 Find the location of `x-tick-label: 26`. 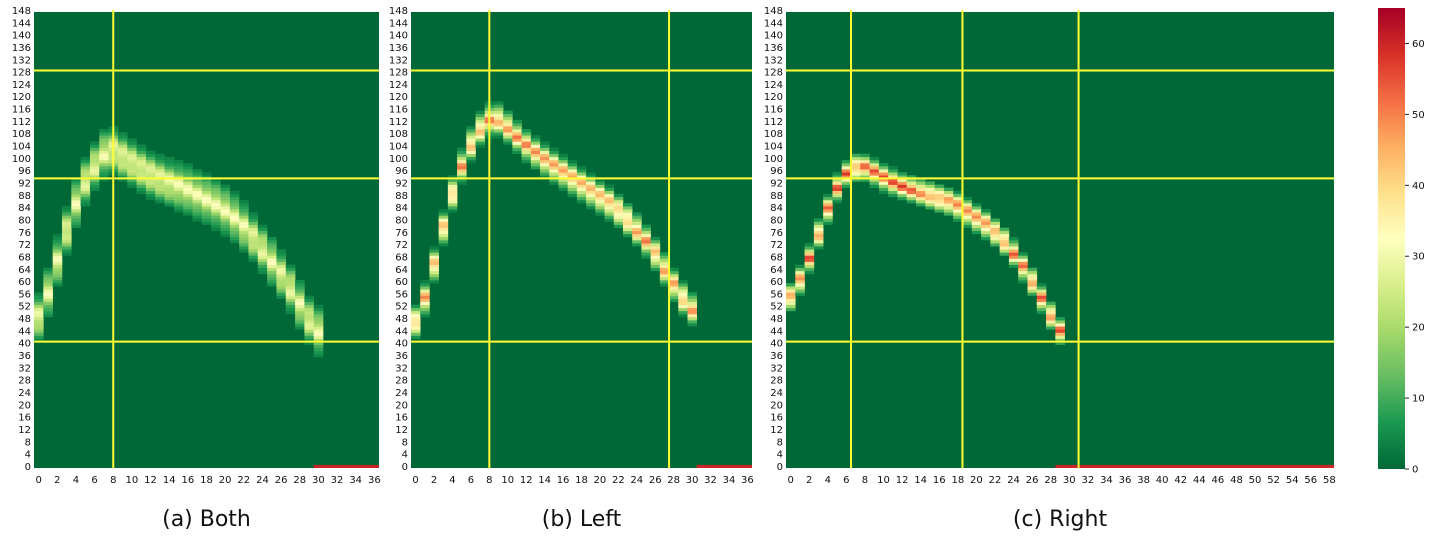

x-tick-label: 26 is located at coordinates (655, 480).